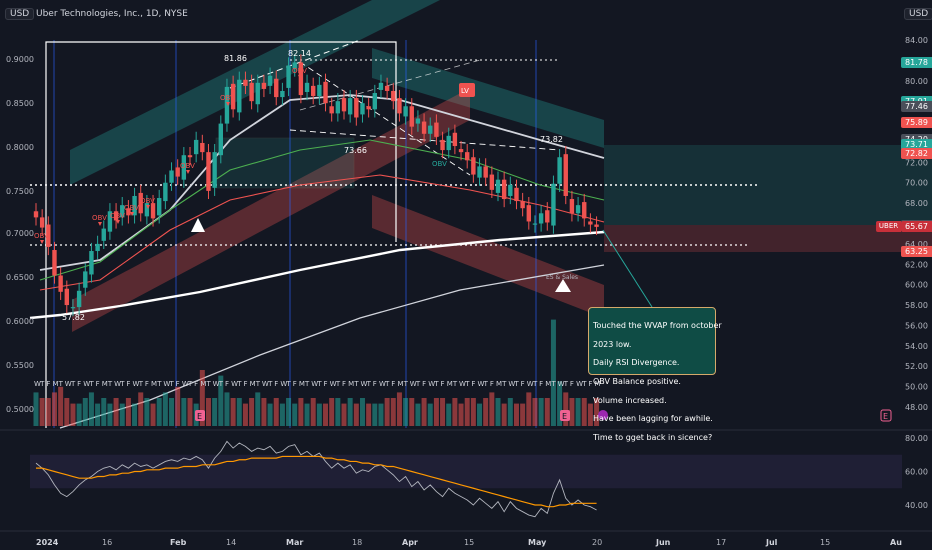 Image resolution: width=932 pixels, height=550 pixels. What do you see at coordinates (390, 85) in the screenshot?
I see `dashed-trendline` at bounding box center [390, 85].